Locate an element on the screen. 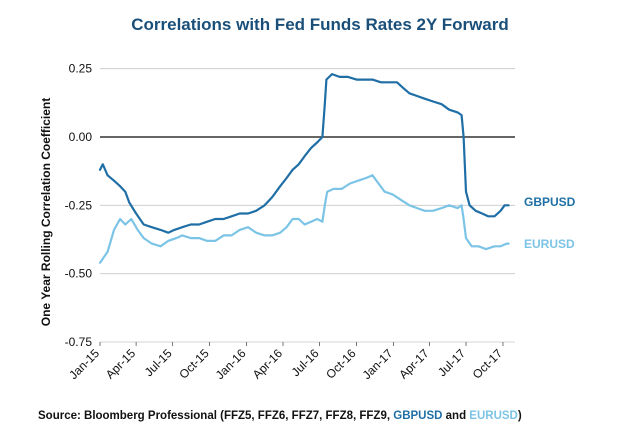  x-tick-label: Jul-17 is located at coordinates (451, 362).